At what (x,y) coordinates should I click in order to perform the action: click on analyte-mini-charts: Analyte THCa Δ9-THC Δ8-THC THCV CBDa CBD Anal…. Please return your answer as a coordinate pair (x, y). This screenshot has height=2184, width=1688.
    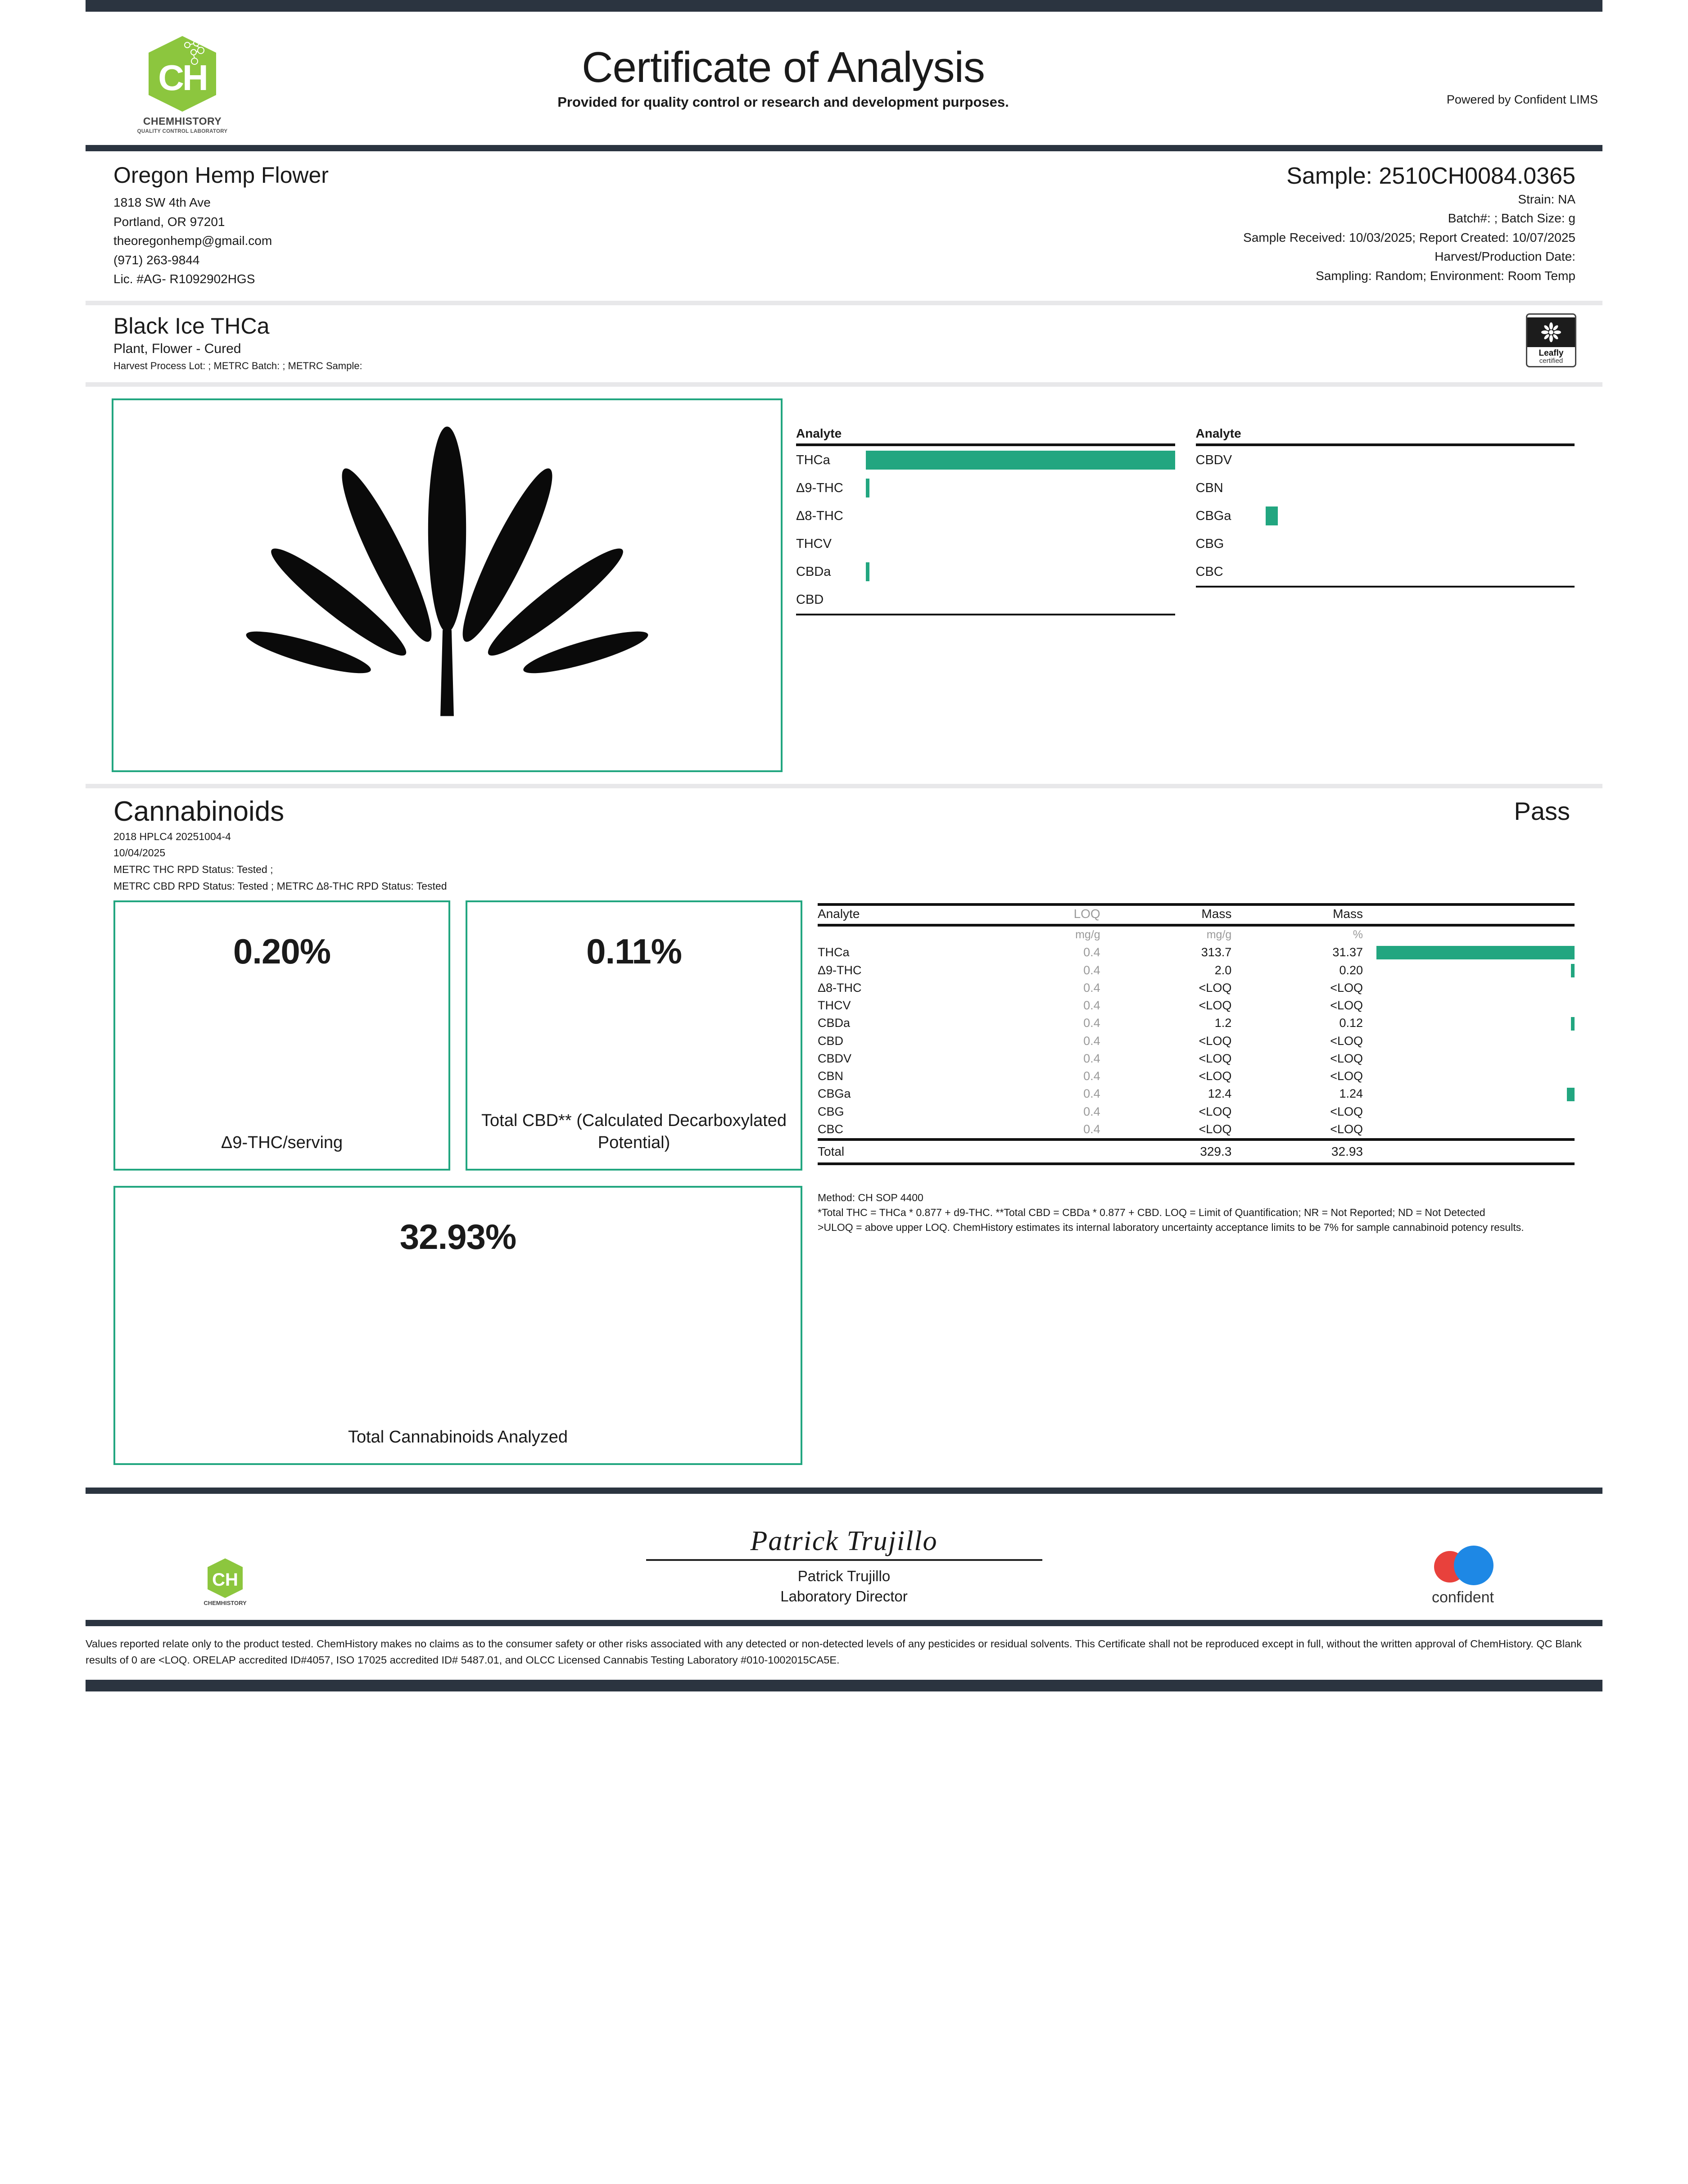
    Looking at the image, I should click on (1199, 585).